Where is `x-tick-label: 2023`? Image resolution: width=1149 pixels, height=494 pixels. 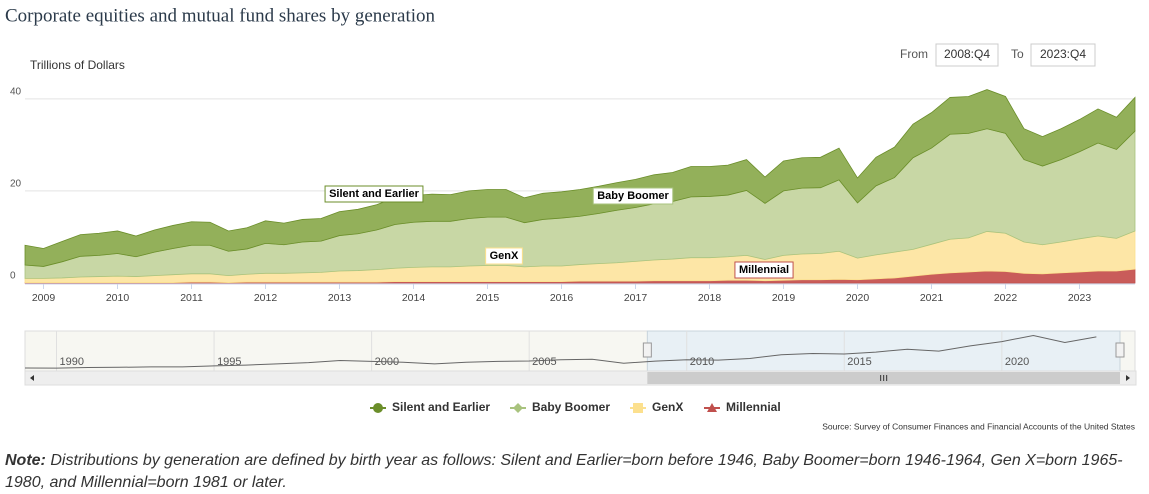 x-tick-label: 2023 is located at coordinates (1080, 298).